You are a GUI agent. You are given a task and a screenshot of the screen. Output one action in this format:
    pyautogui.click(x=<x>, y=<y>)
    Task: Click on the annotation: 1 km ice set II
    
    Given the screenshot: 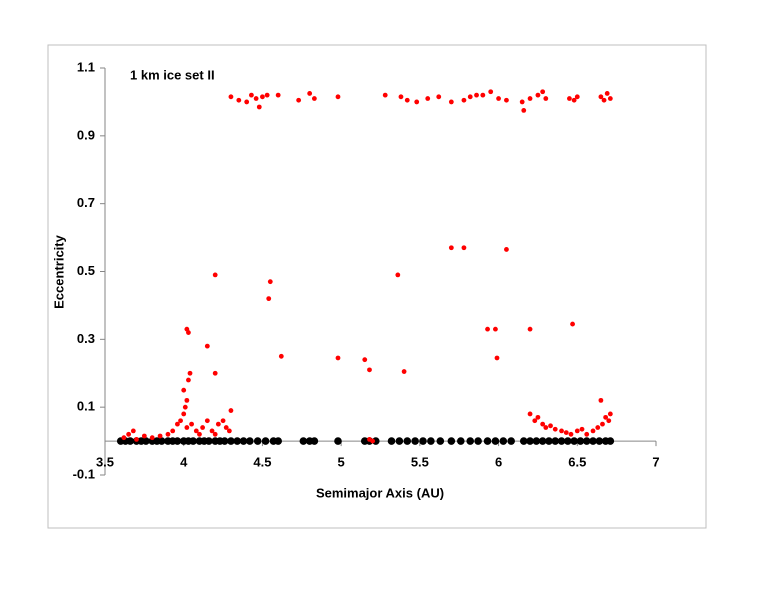 What is the action you would take?
    pyautogui.click(x=172, y=74)
    